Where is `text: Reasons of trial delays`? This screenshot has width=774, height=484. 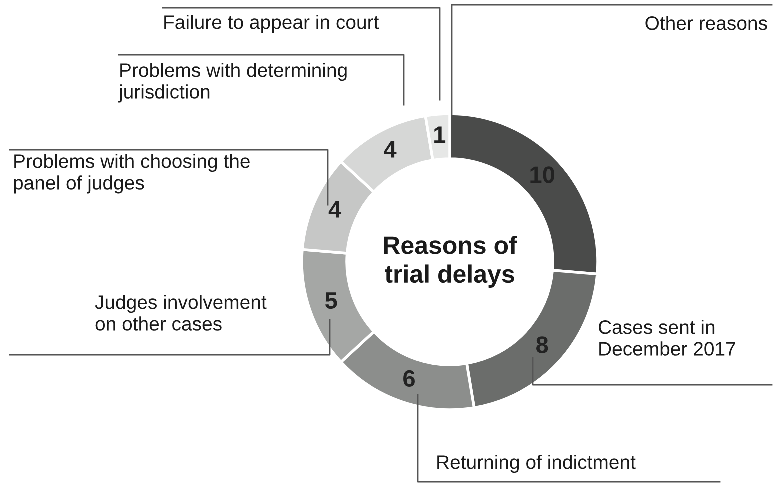
text: Reasons of trial delays is located at coordinates (451, 262).